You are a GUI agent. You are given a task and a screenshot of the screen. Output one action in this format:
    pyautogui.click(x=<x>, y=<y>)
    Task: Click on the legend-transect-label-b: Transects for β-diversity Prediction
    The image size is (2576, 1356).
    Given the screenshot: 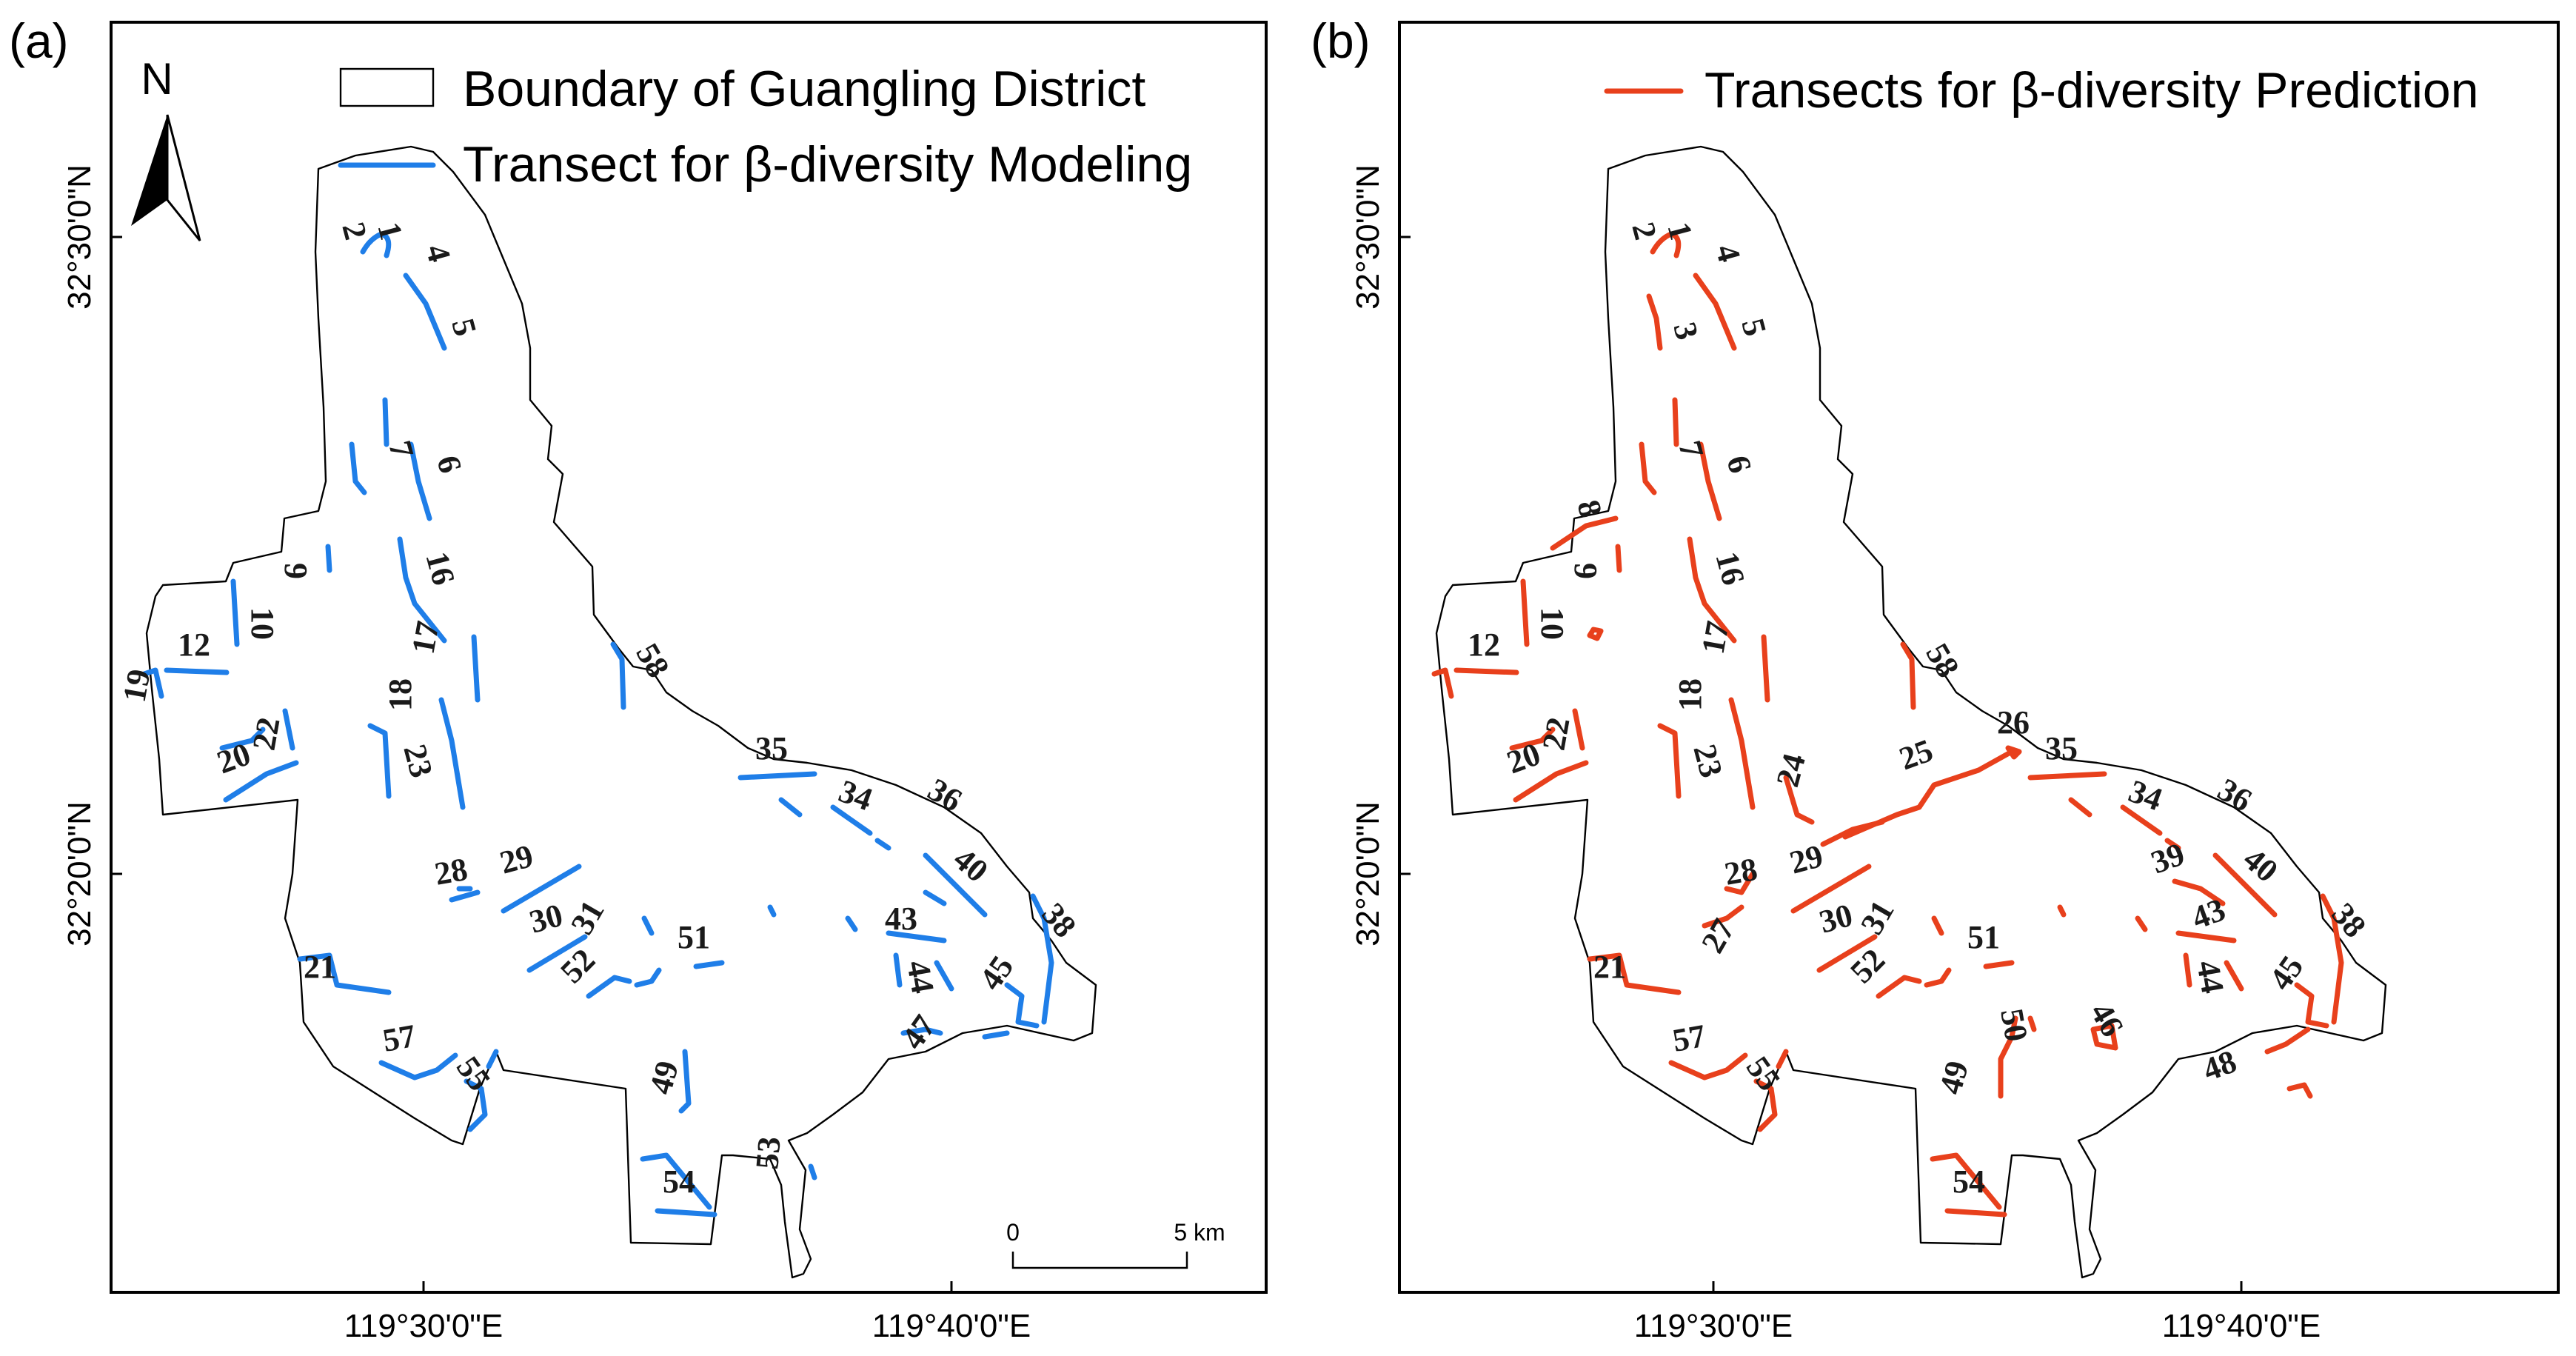 What is the action you would take?
    pyautogui.click(x=2091, y=90)
    